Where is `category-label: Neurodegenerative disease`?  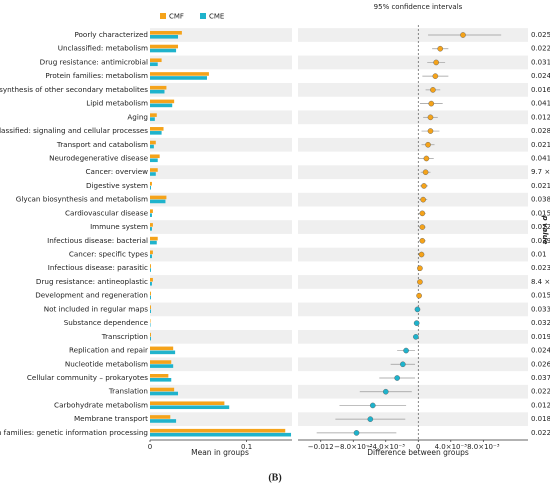
category-label: Neurodegenerative disease is located at coordinates (99, 157).